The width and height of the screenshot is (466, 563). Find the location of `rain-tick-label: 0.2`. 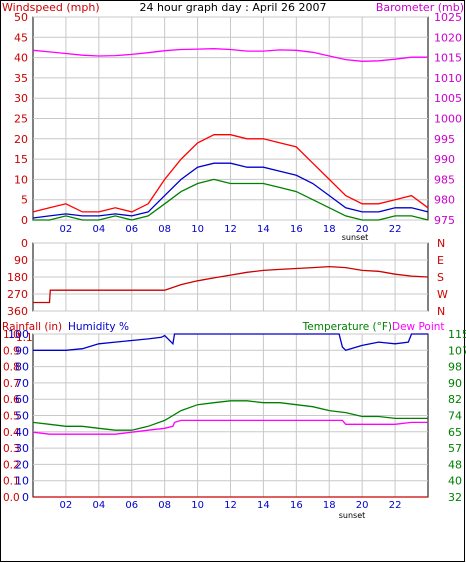

rain-tick-label: 0.2 is located at coordinates (11, 465).